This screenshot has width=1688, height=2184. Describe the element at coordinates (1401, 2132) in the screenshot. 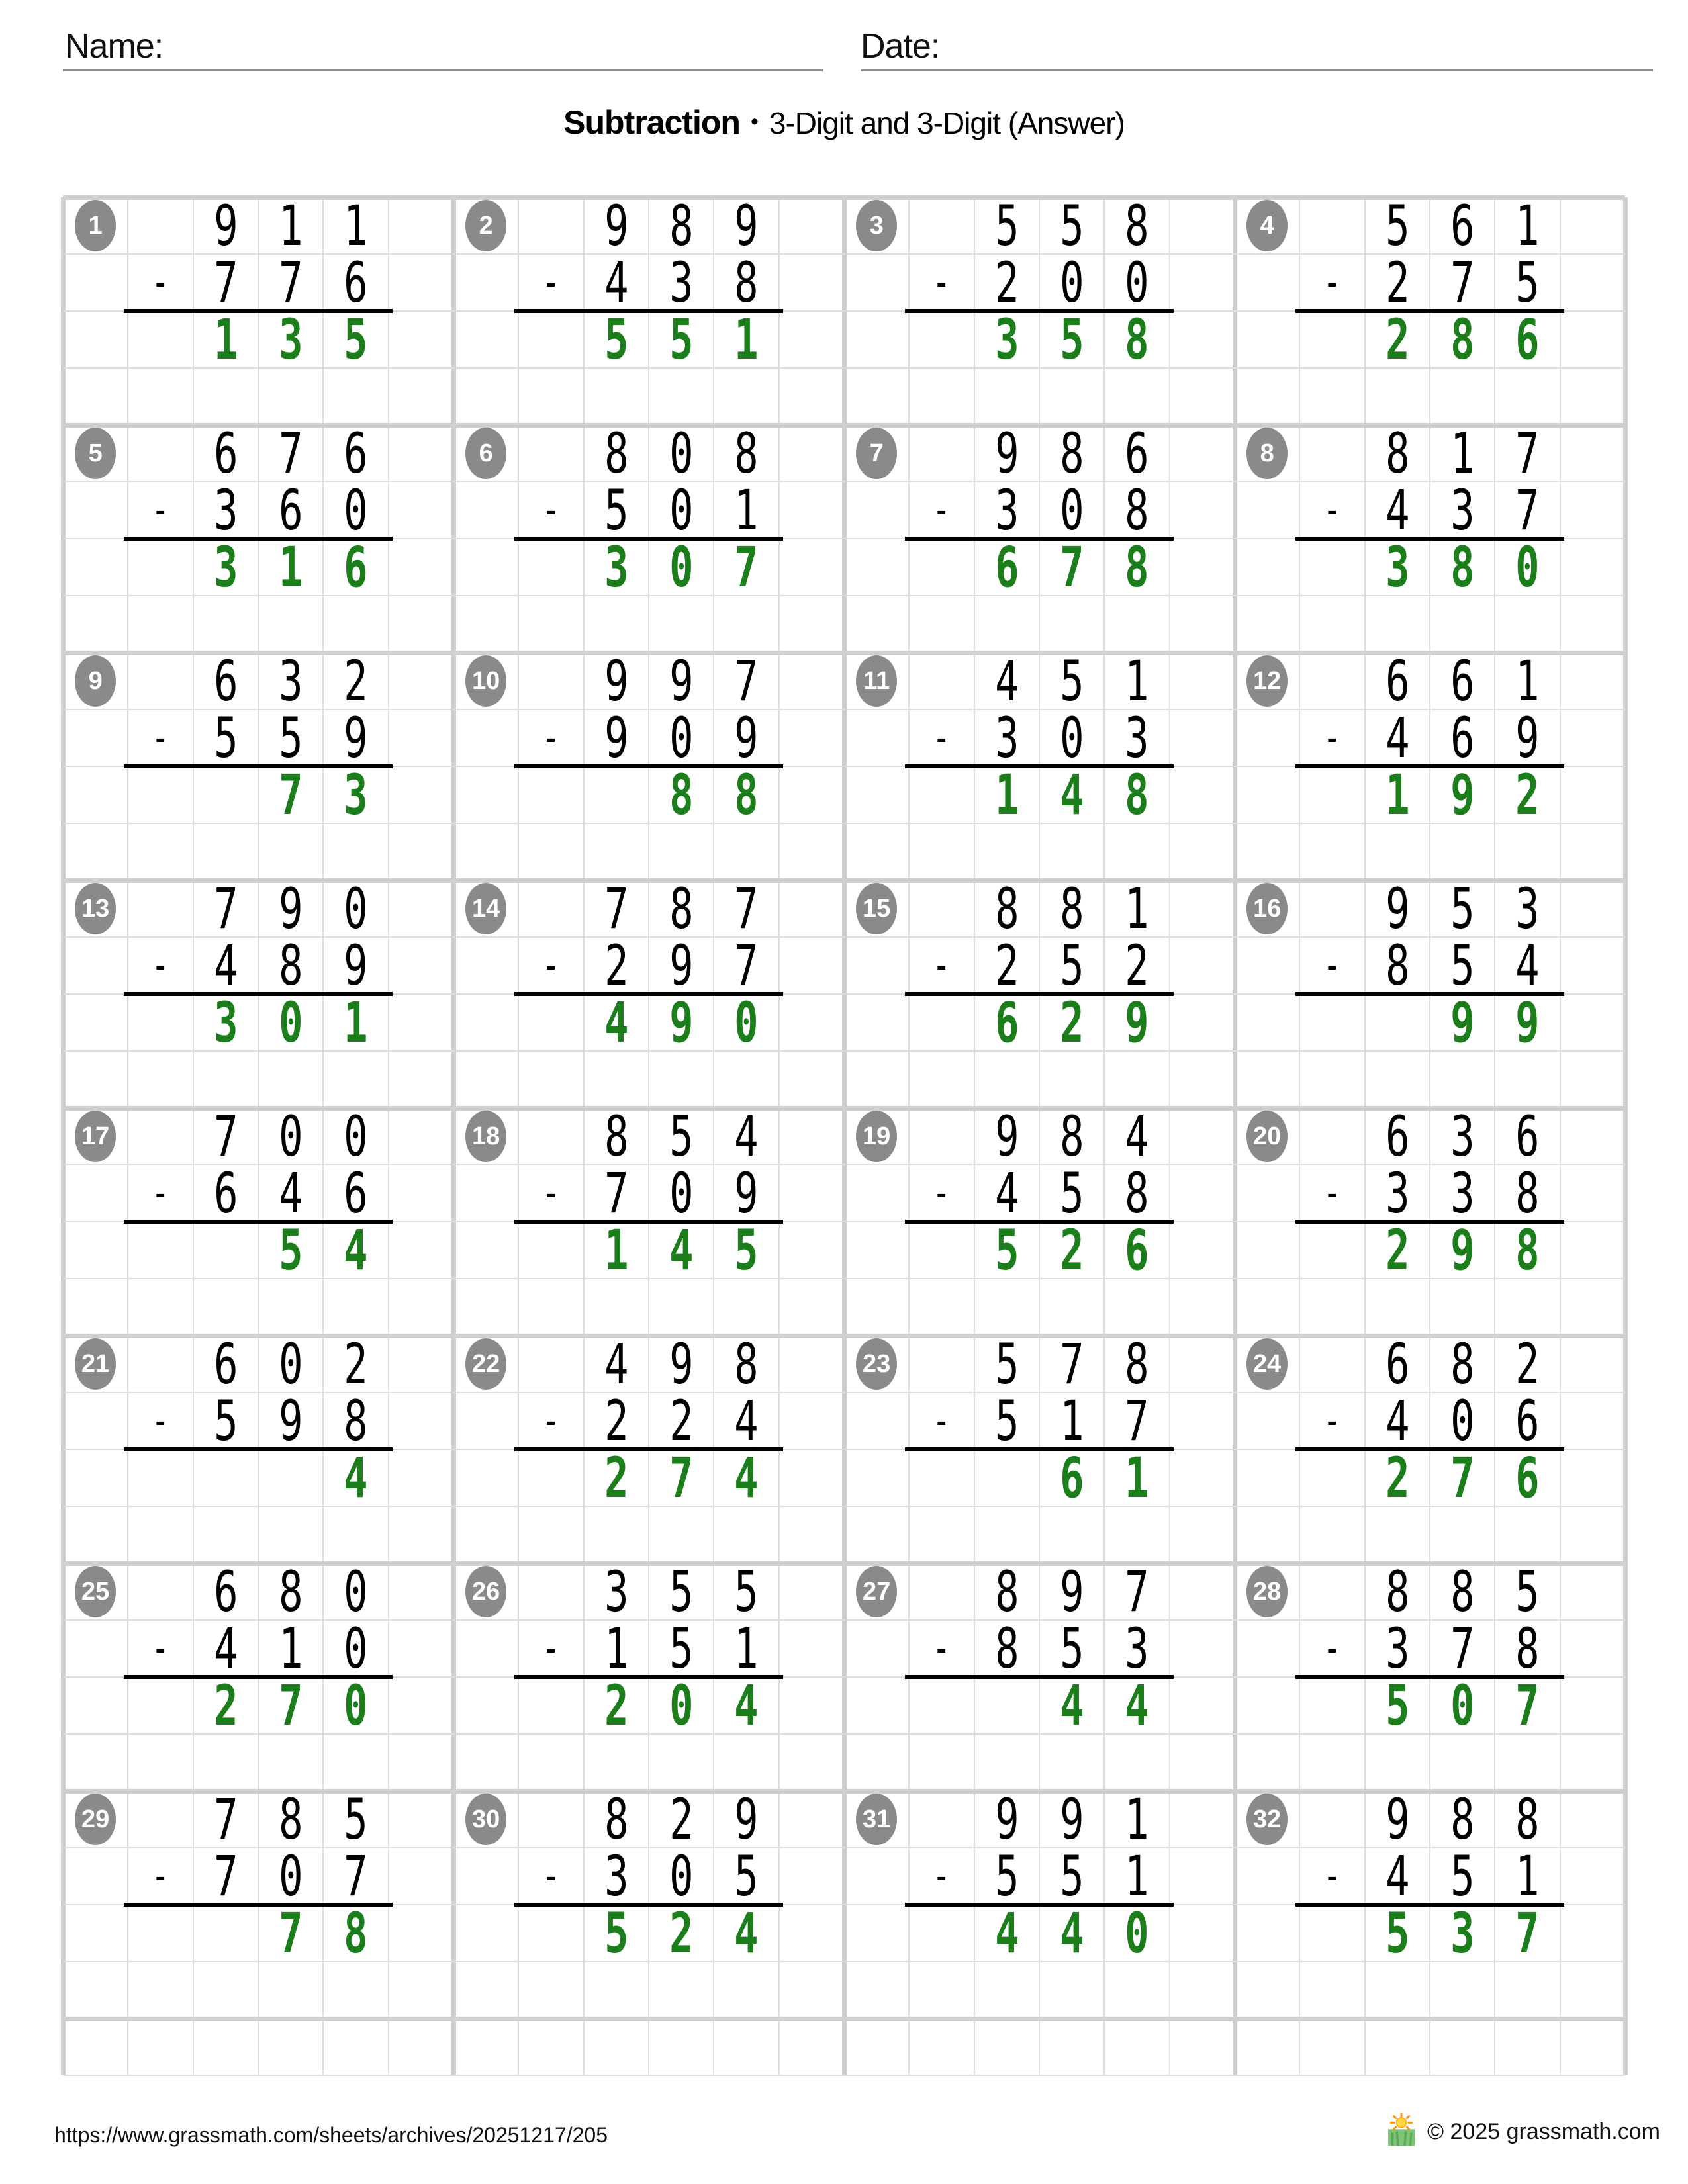

I see `grassmath-logo-icon` at that location.